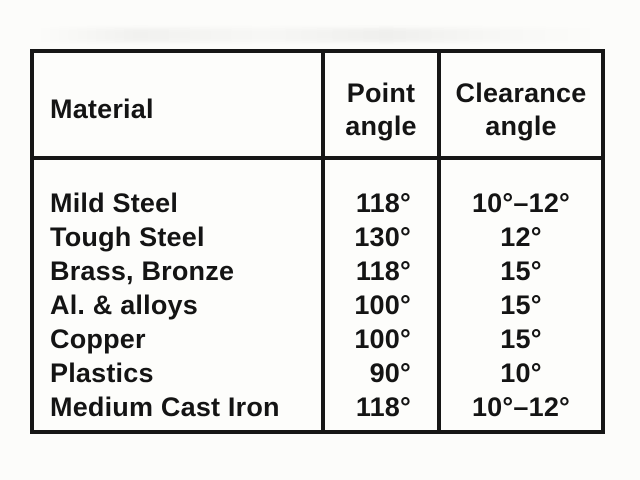 The height and width of the screenshot is (480, 640). I want to click on table-cell-point-angle: 90°, so click(390, 373).